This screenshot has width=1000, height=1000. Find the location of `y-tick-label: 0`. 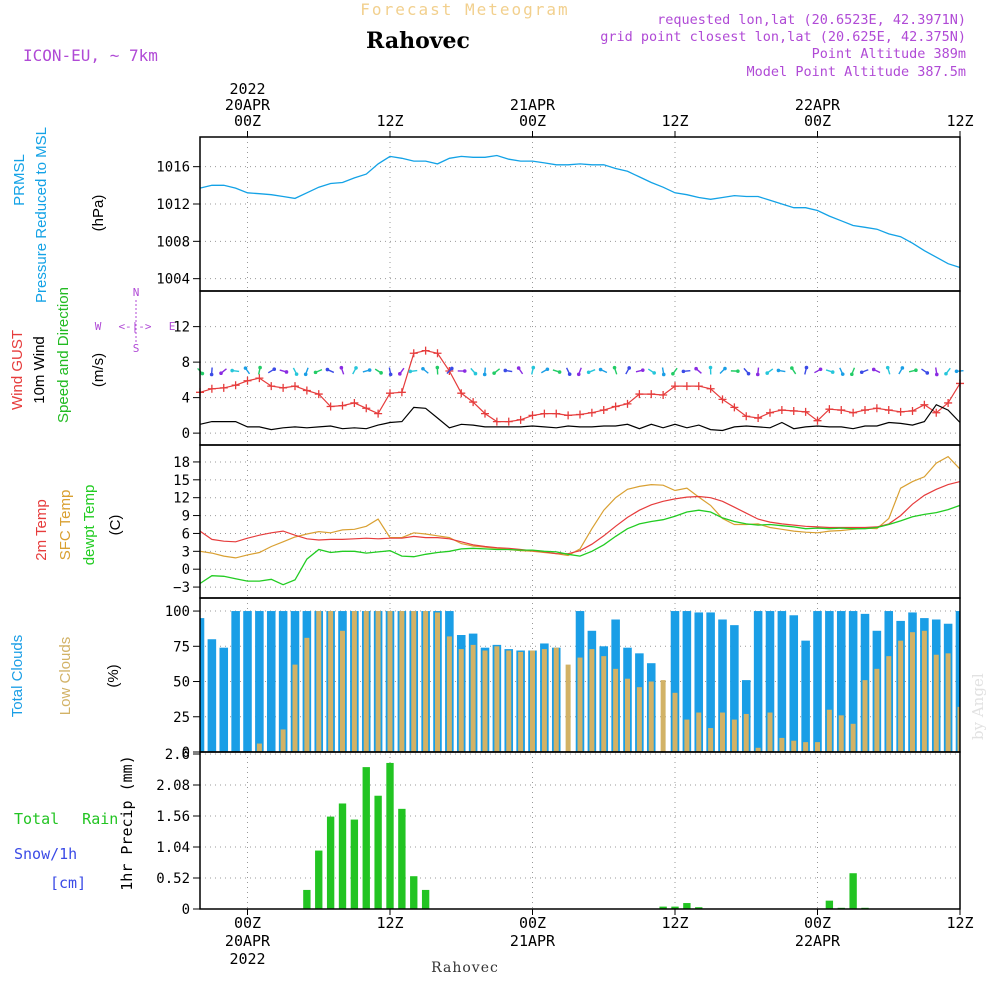

y-tick-label: 0 is located at coordinates (186, 910).